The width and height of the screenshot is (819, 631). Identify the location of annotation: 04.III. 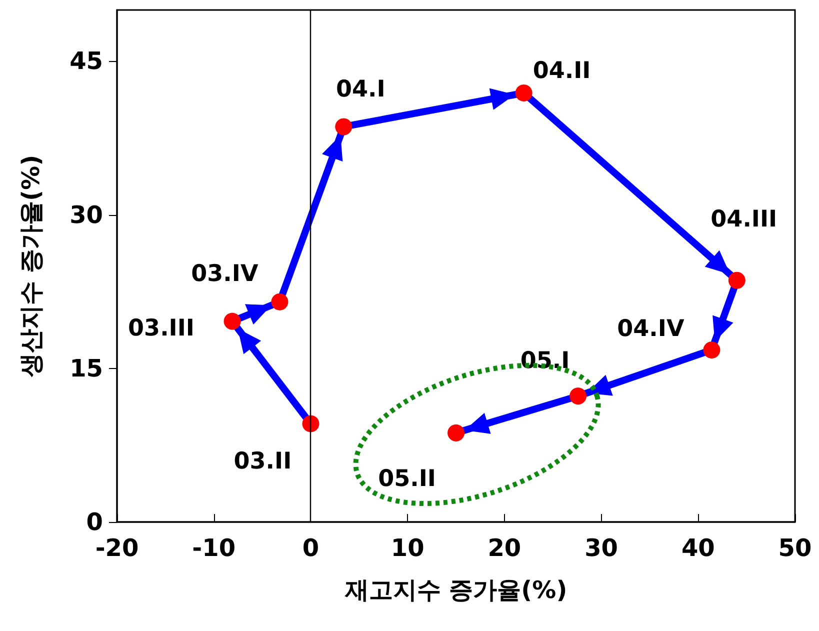
(744, 219).